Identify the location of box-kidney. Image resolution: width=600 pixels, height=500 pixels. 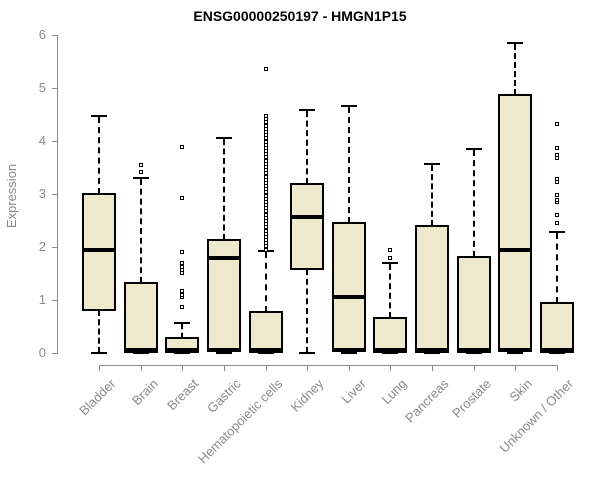
(307, 226).